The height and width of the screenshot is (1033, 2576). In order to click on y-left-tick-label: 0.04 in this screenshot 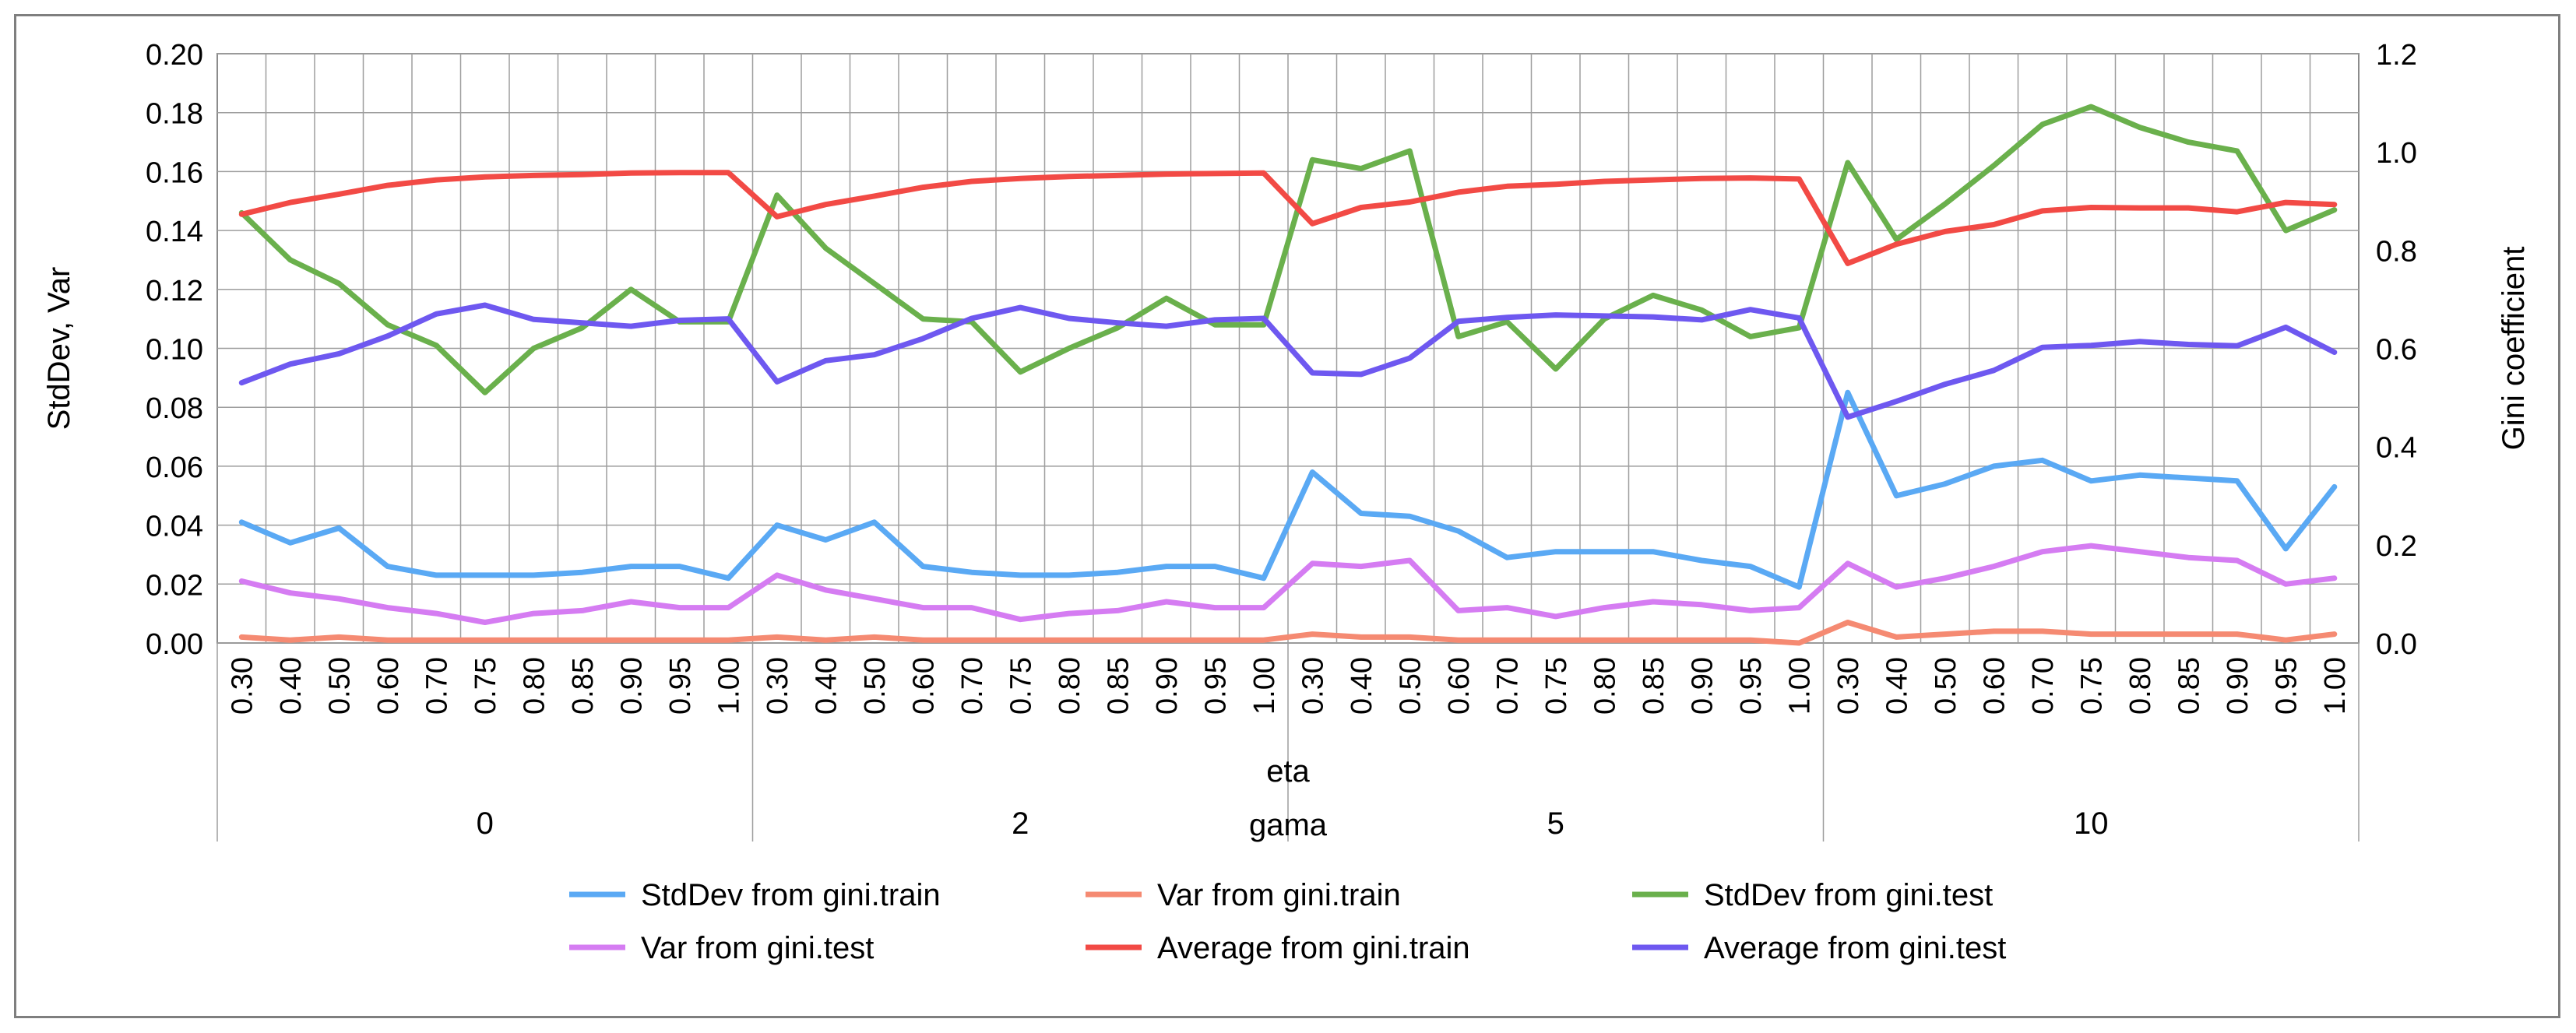, I will do `click(174, 527)`.